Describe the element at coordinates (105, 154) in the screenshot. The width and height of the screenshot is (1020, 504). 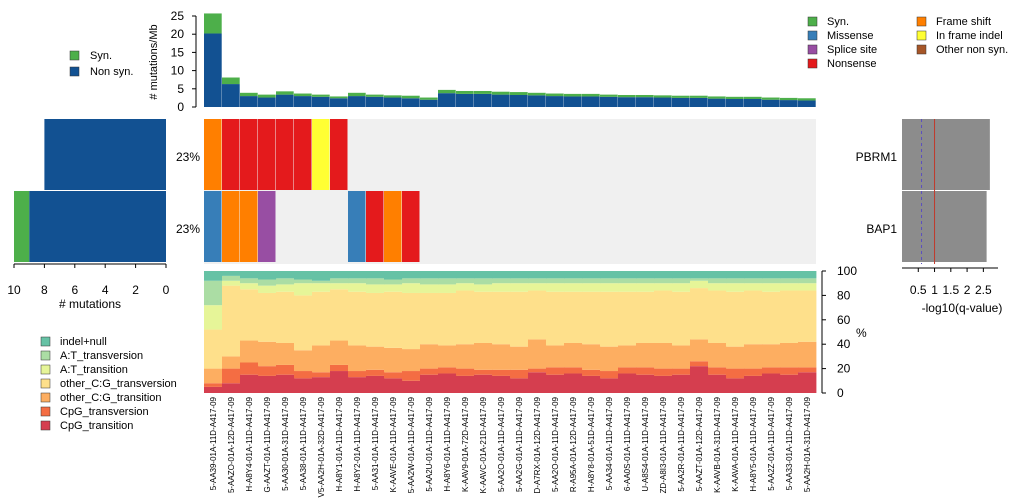
I see `gene-bar-nonsyn` at that location.